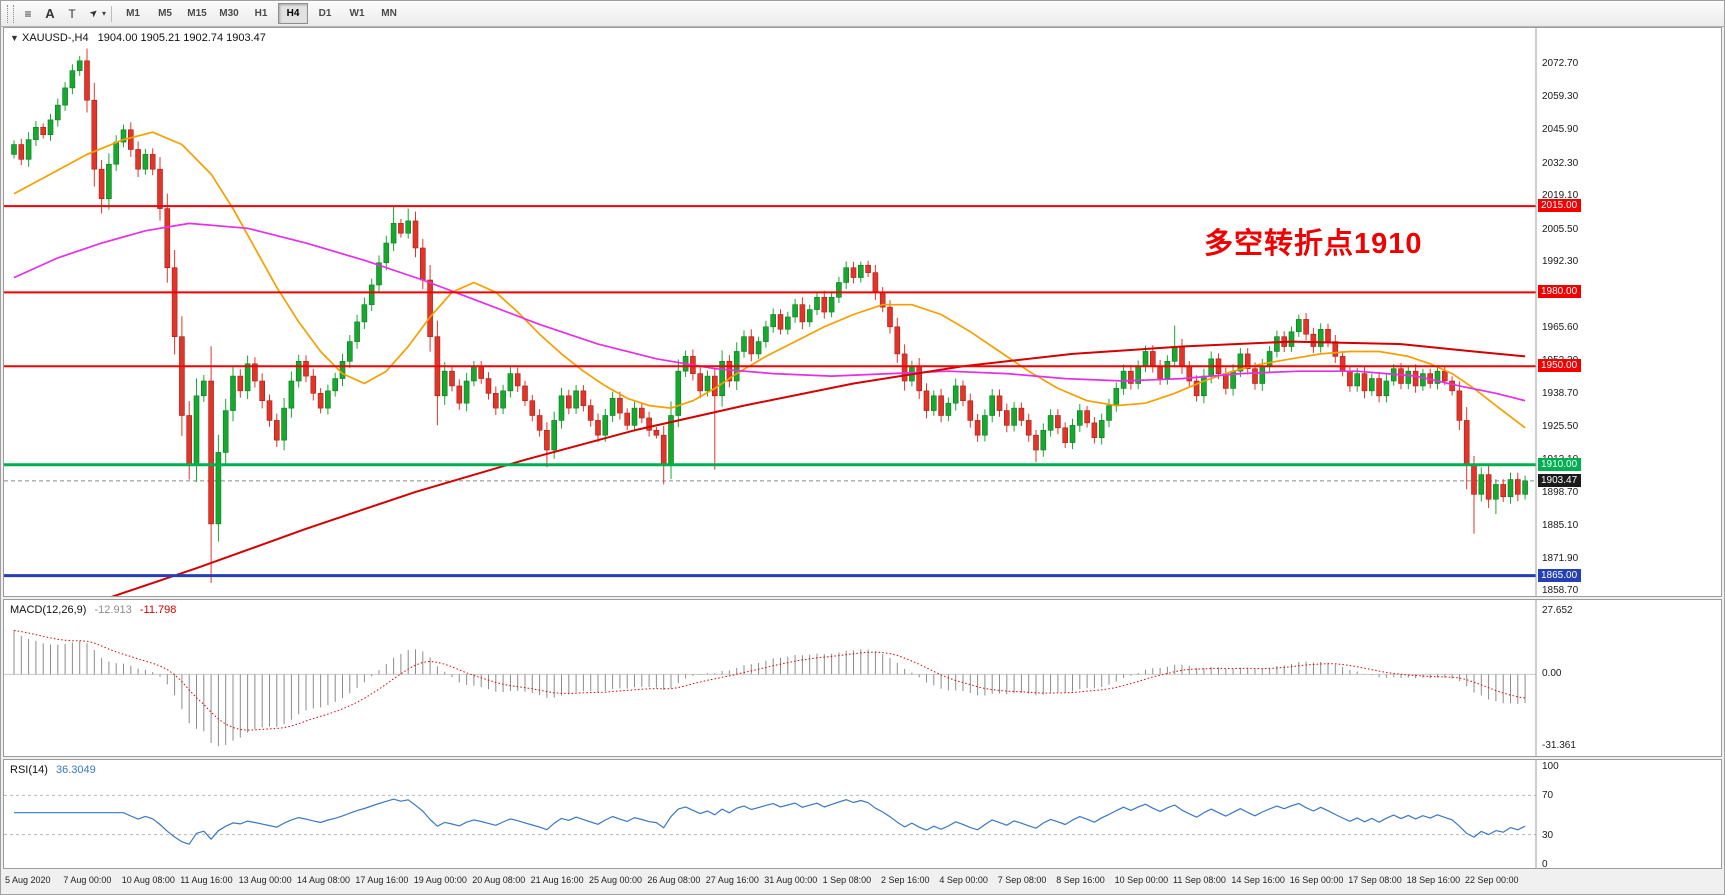  I want to click on chart-dropdown-icon: ▼, so click(14, 38).